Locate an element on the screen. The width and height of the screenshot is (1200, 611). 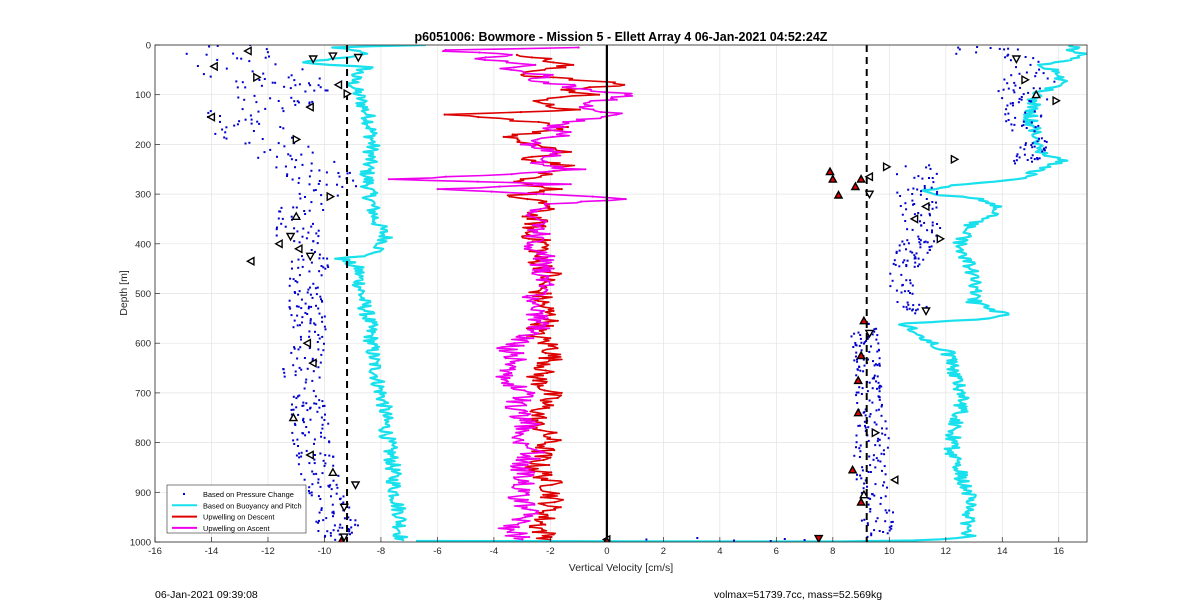
x-tick-label: -16 is located at coordinates (155, 551).